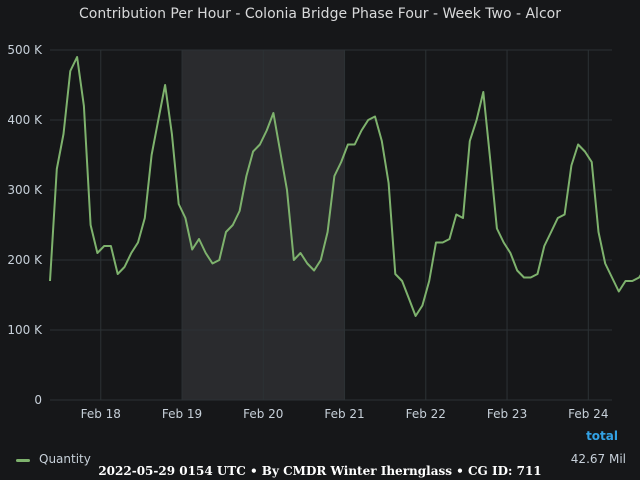  Describe the element at coordinates (25, 50) in the screenshot. I see `y-tick-label: 500 K` at that location.